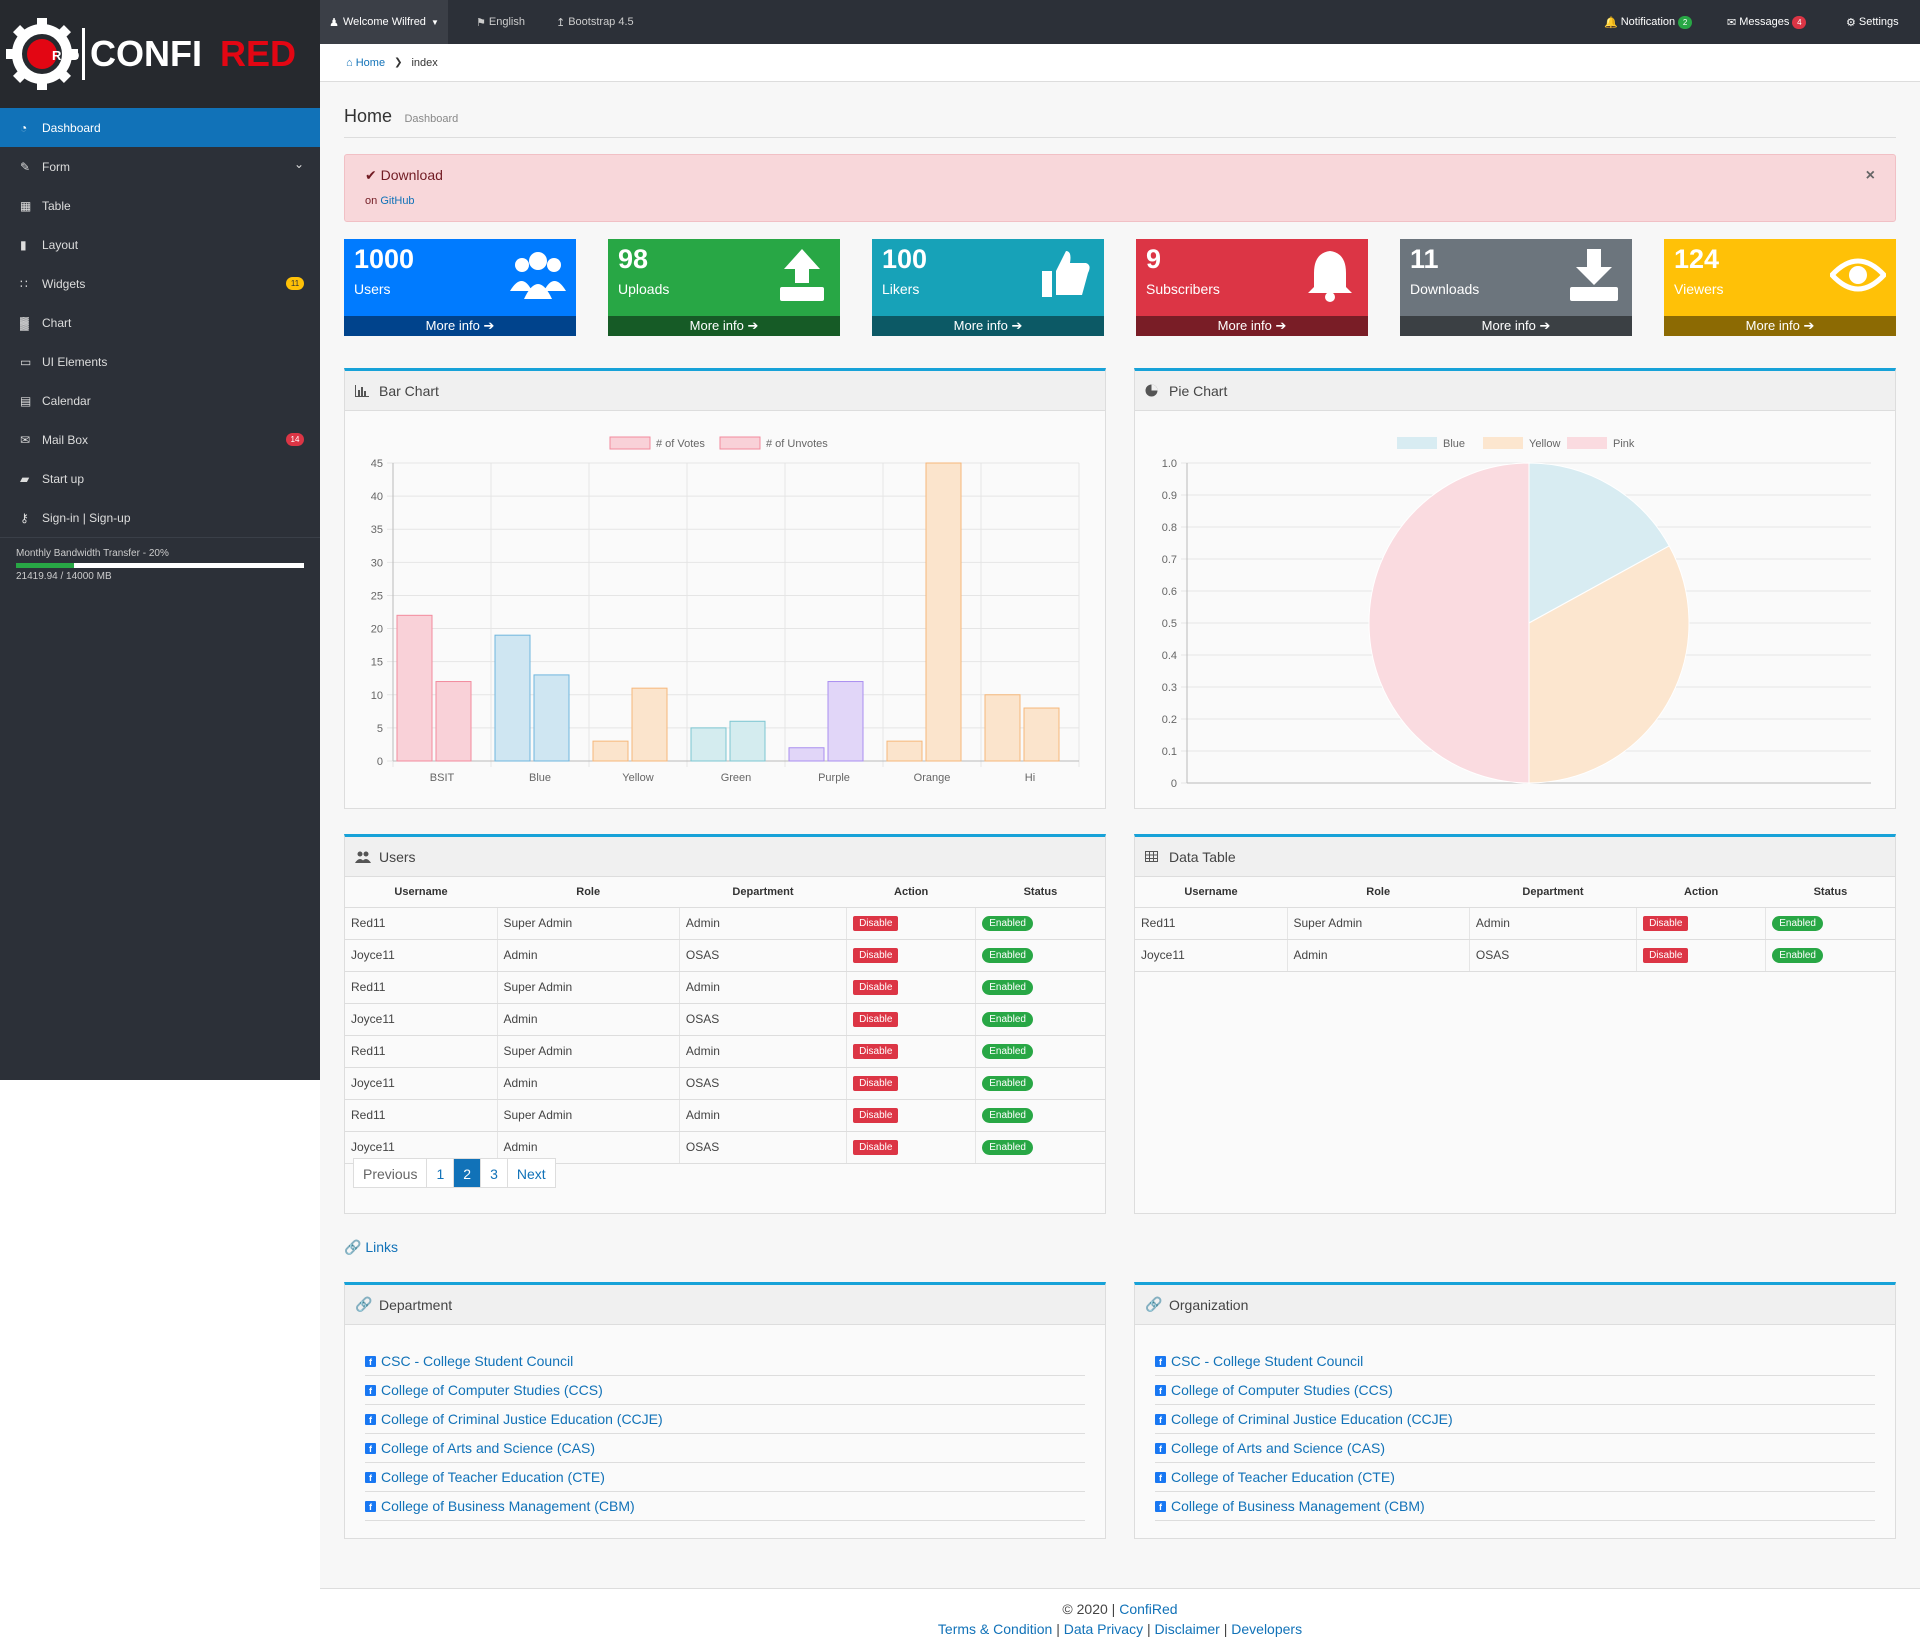 This screenshot has height=1645, width=1920. What do you see at coordinates (588, 955) in the screenshot?
I see `table-cell: Admin` at bounding box center [588, 955].